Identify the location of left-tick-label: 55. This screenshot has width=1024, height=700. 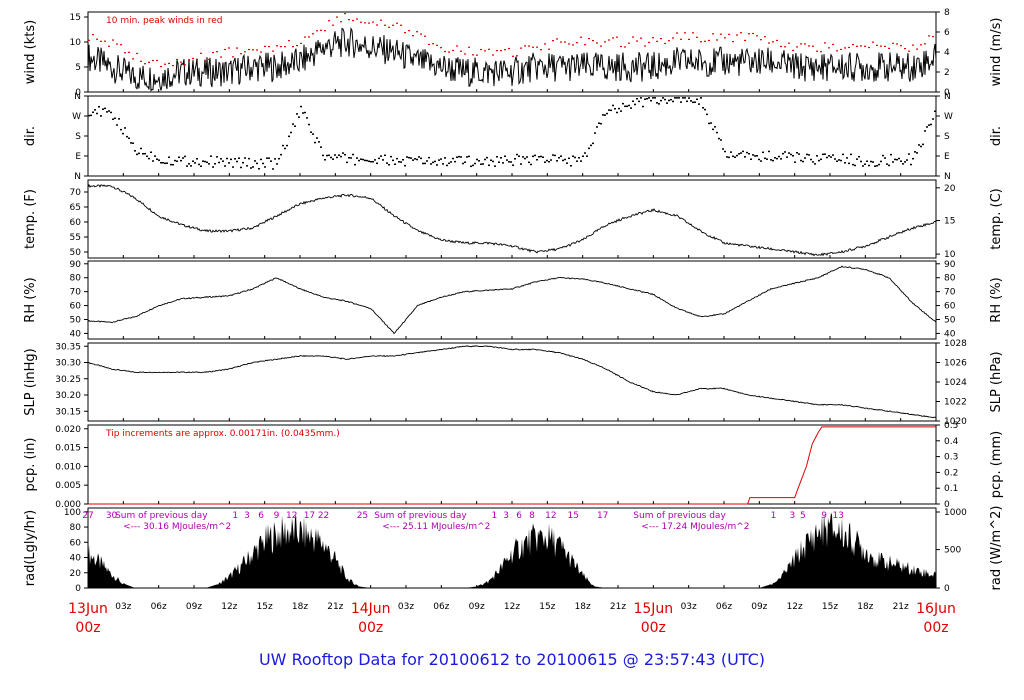
(75, 238).